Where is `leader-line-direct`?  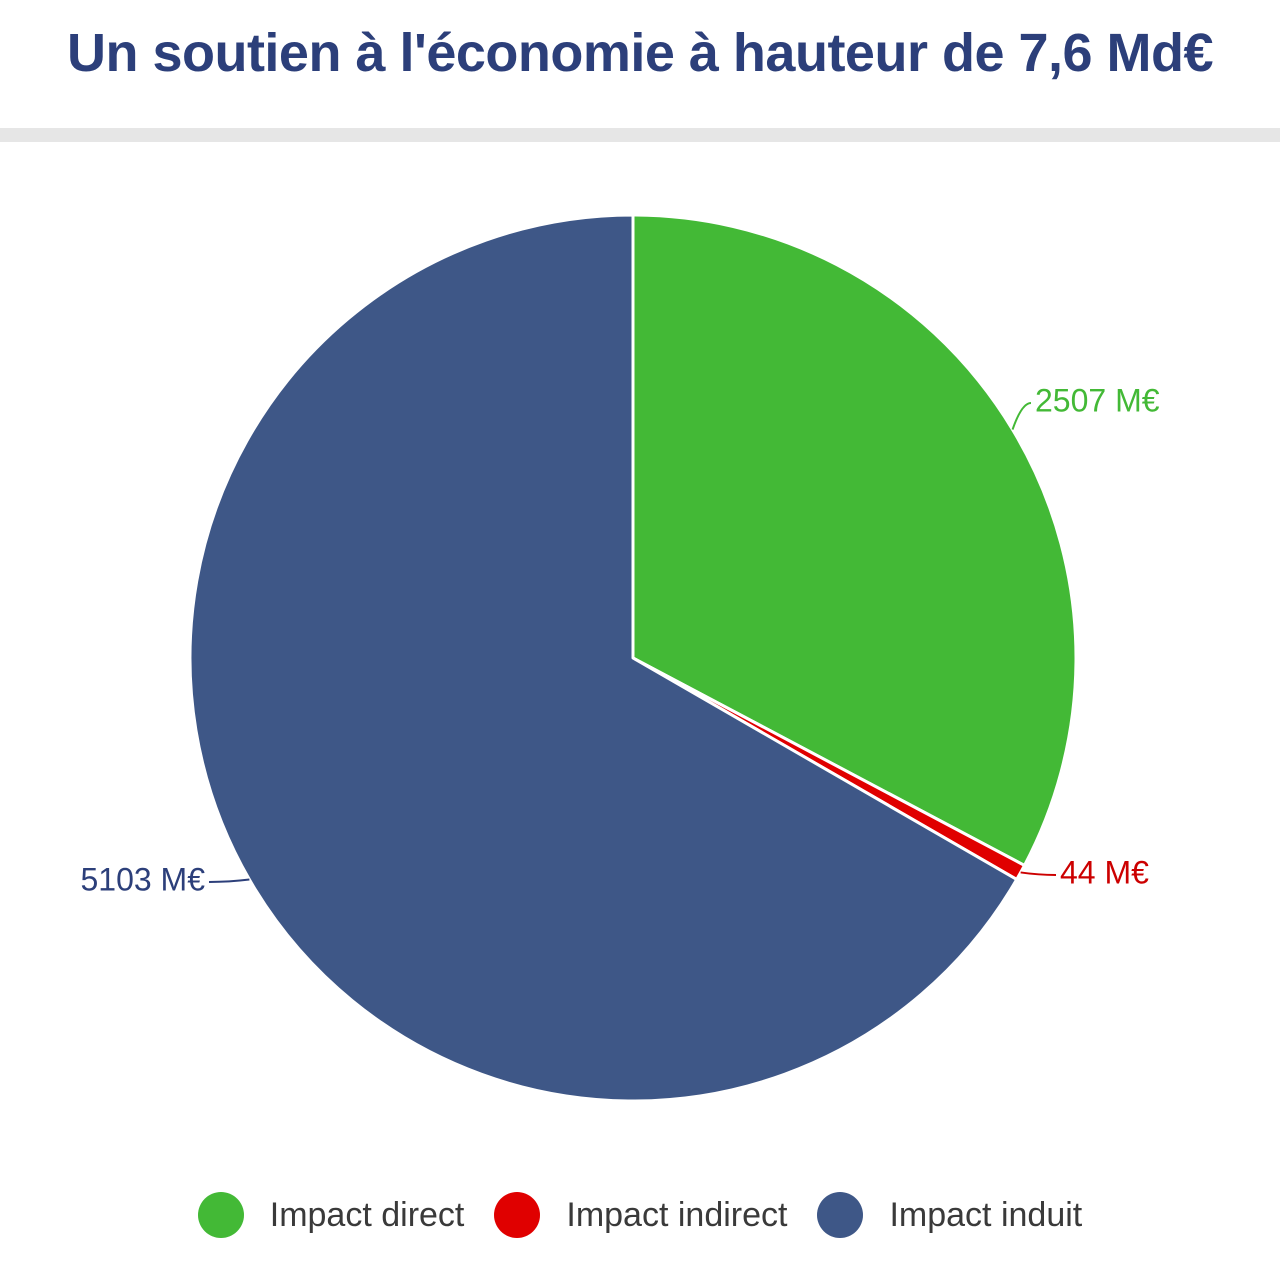 leader-line-direct is located at coordinates (1021, 416).